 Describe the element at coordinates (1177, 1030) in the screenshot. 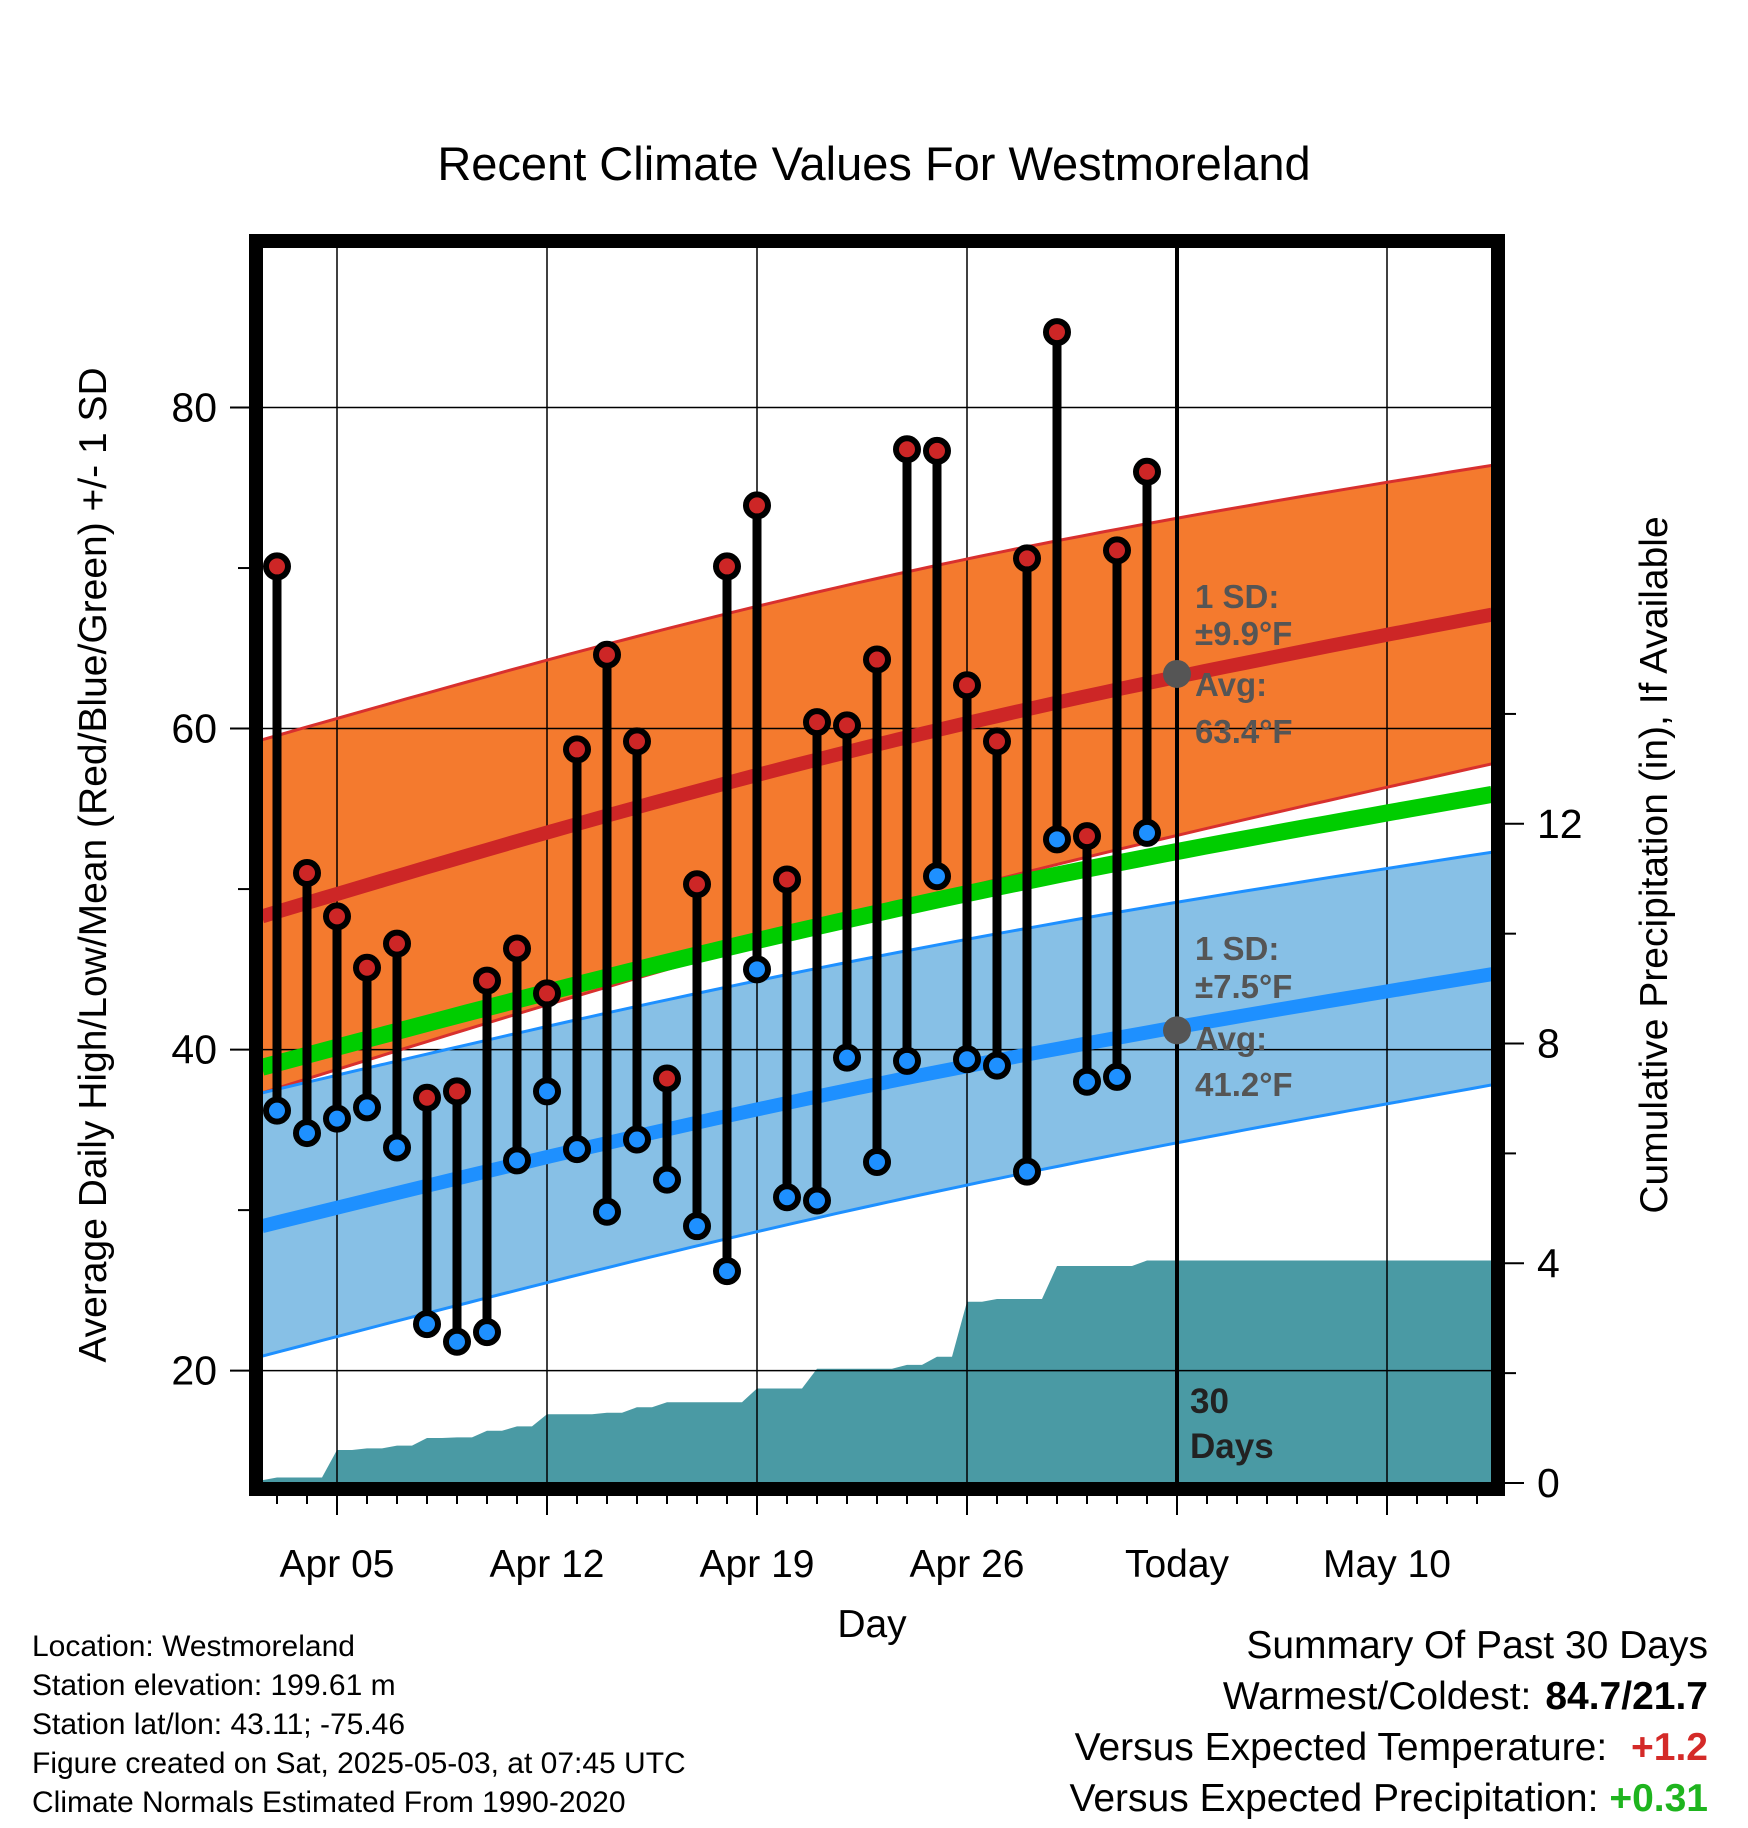

I see `low-avg-marker` at that location.